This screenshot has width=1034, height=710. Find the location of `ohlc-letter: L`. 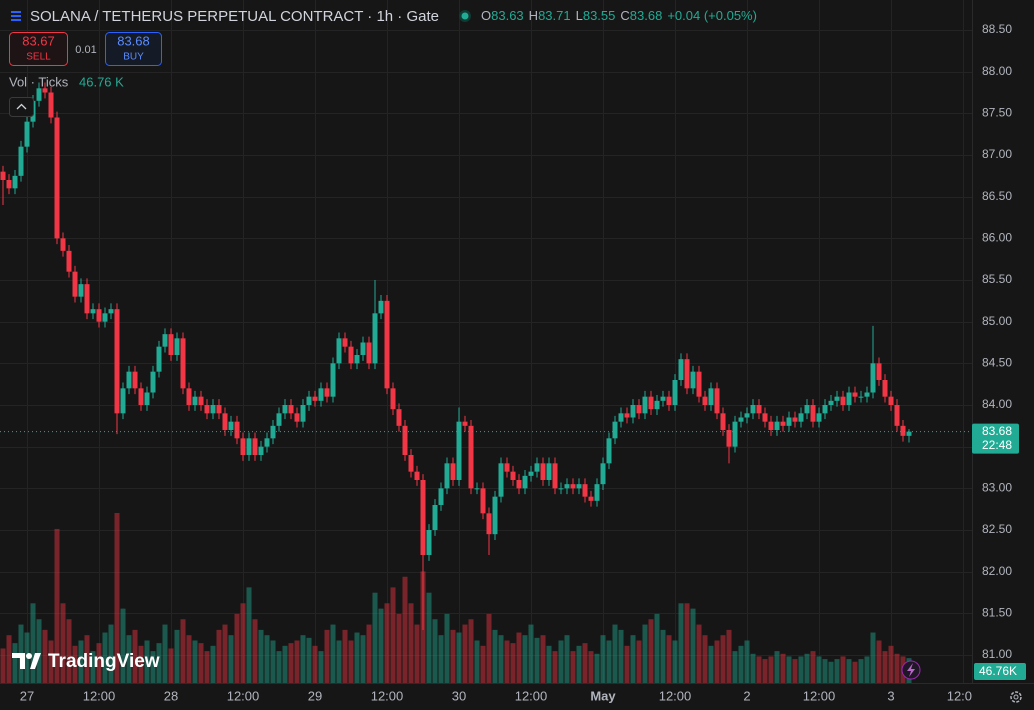

ohlc-letter: L is located at coordinates (579, 15).